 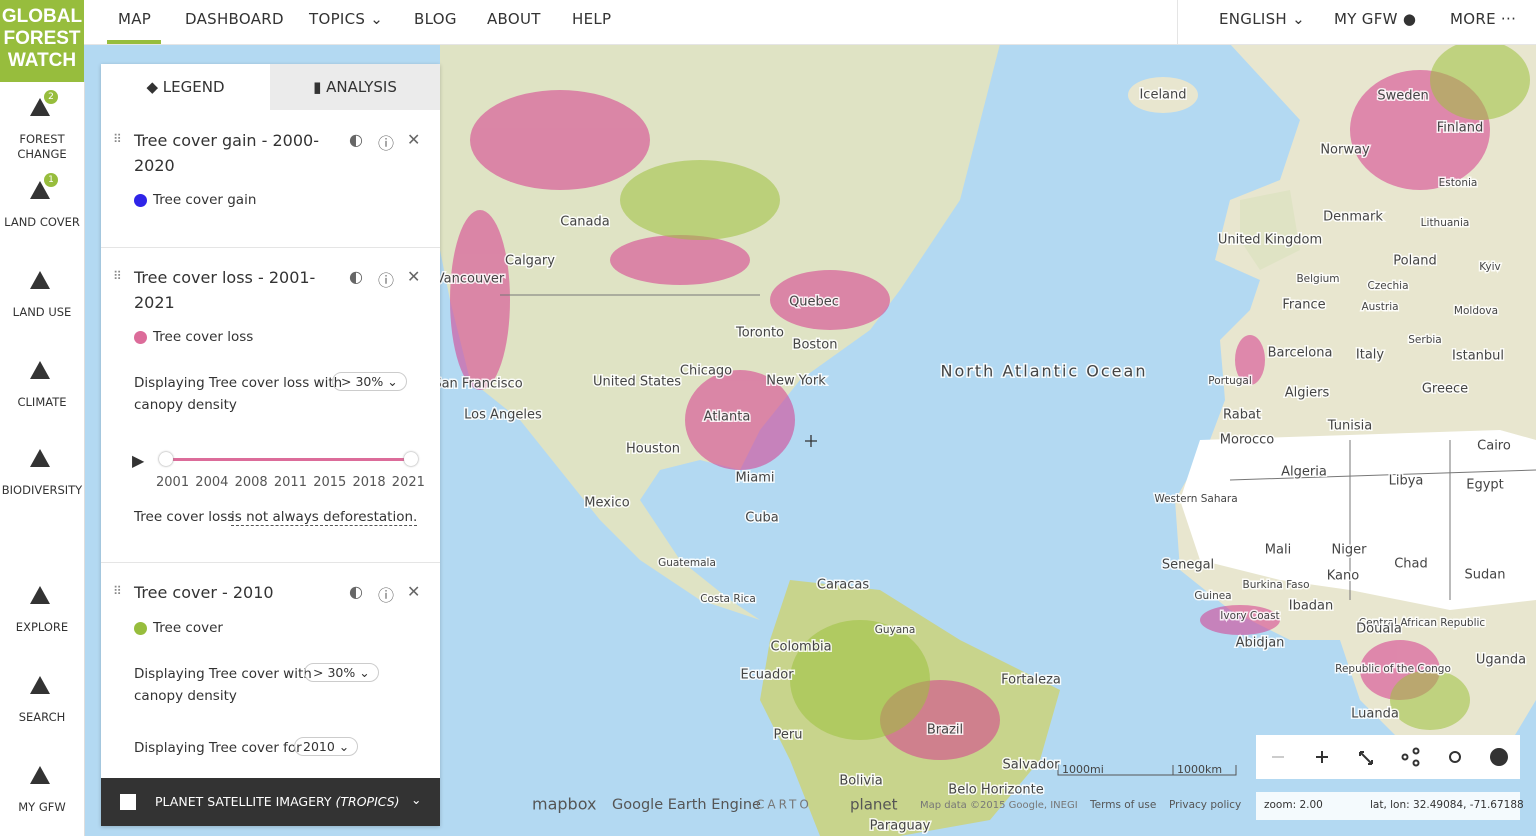 What do you see at coordinates (514, 19) in the screenshot?
I see `nav-item: ABOUT` at bounding box center [514, 19].